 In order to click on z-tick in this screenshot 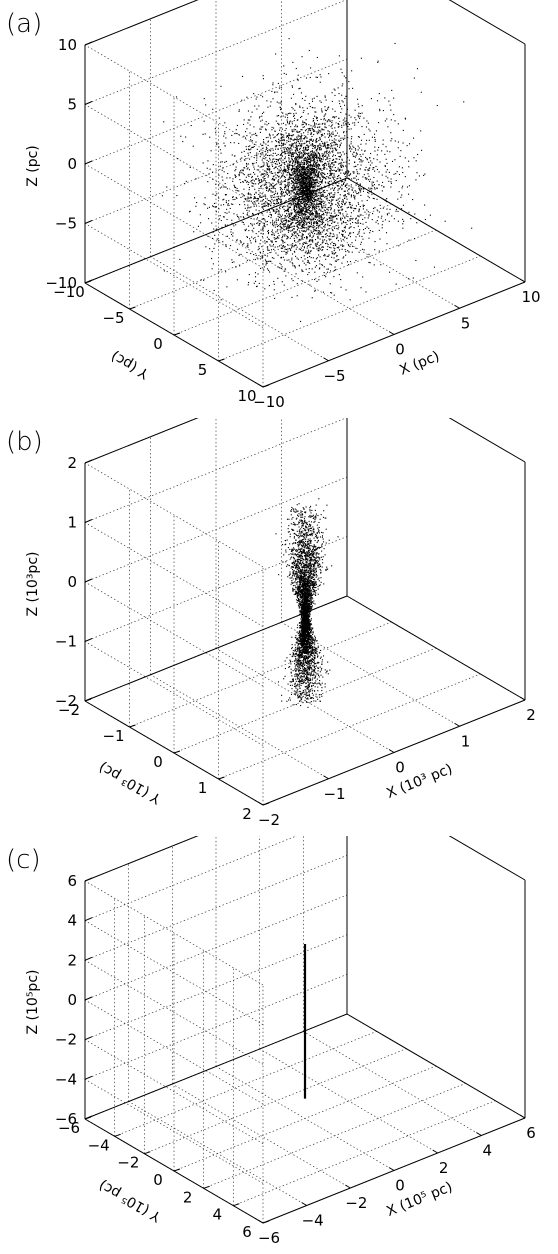, I will do `click(88, 103)`.